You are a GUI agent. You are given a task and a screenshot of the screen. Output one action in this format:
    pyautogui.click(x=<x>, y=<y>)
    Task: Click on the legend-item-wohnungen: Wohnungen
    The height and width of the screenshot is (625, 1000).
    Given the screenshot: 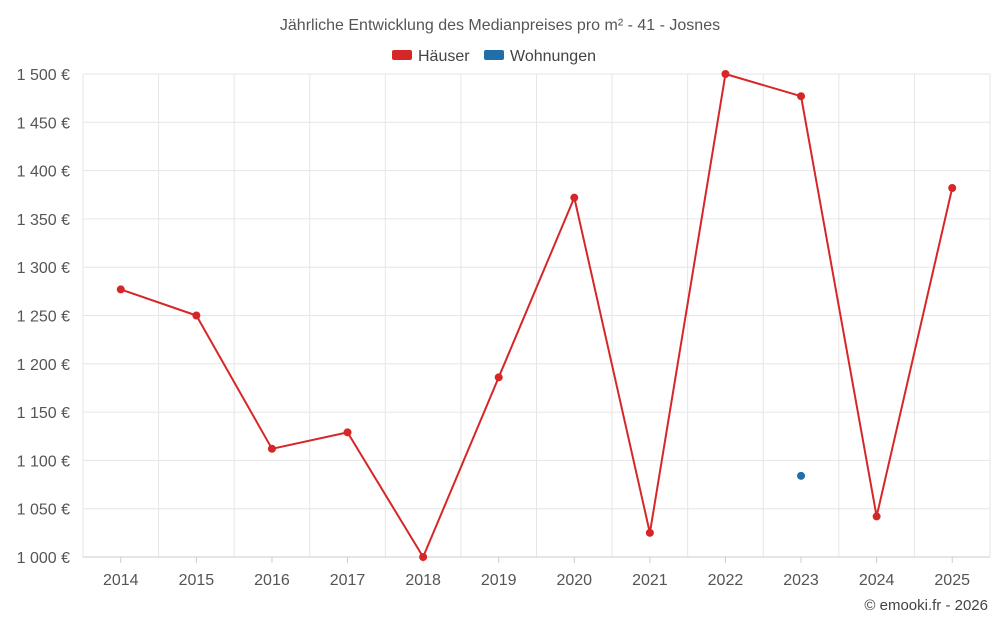 What is the action you would take?
    pyautogui.click(x=540, y=56)
    